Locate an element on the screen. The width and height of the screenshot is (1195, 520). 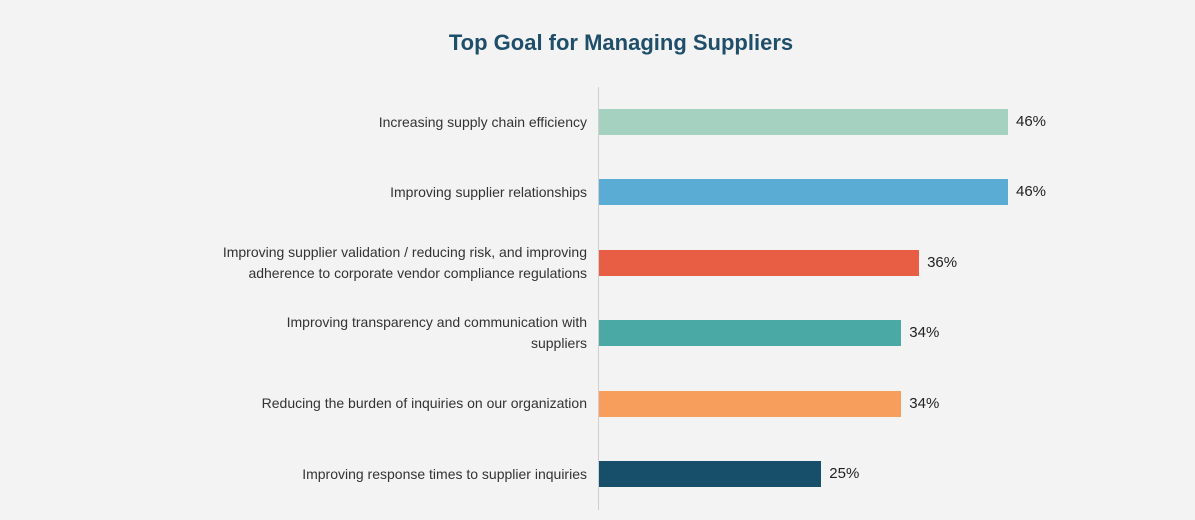
chart-title: Top Goal for Managing Suppliers is located at coordinates (621, 42).